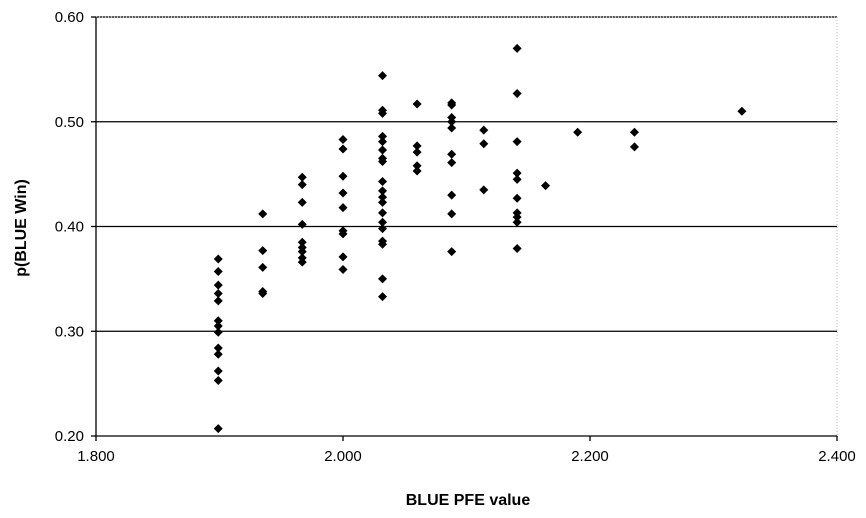 This screenshot has height=518, width=866. Describe the element at coordinates (343, 456) in the screenshot. I see `x-tick-label: 2.000` at that location.